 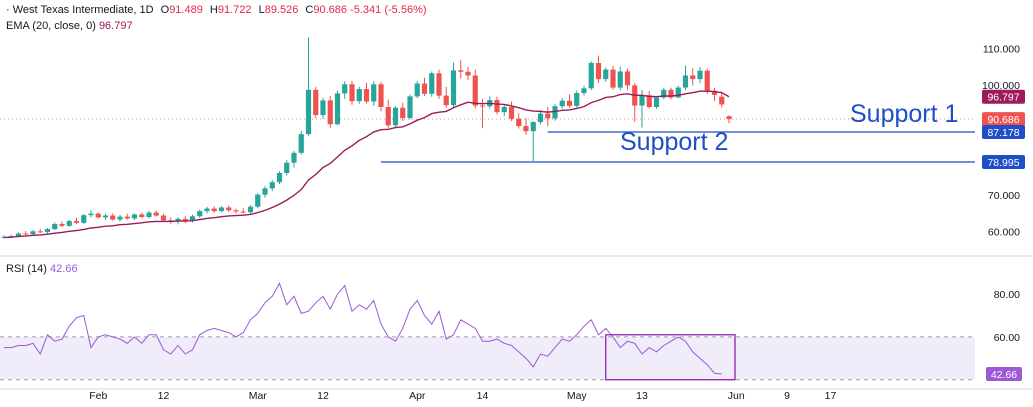 I want to click on price-tick-label: 60.000, so click(x=1004, y=233).